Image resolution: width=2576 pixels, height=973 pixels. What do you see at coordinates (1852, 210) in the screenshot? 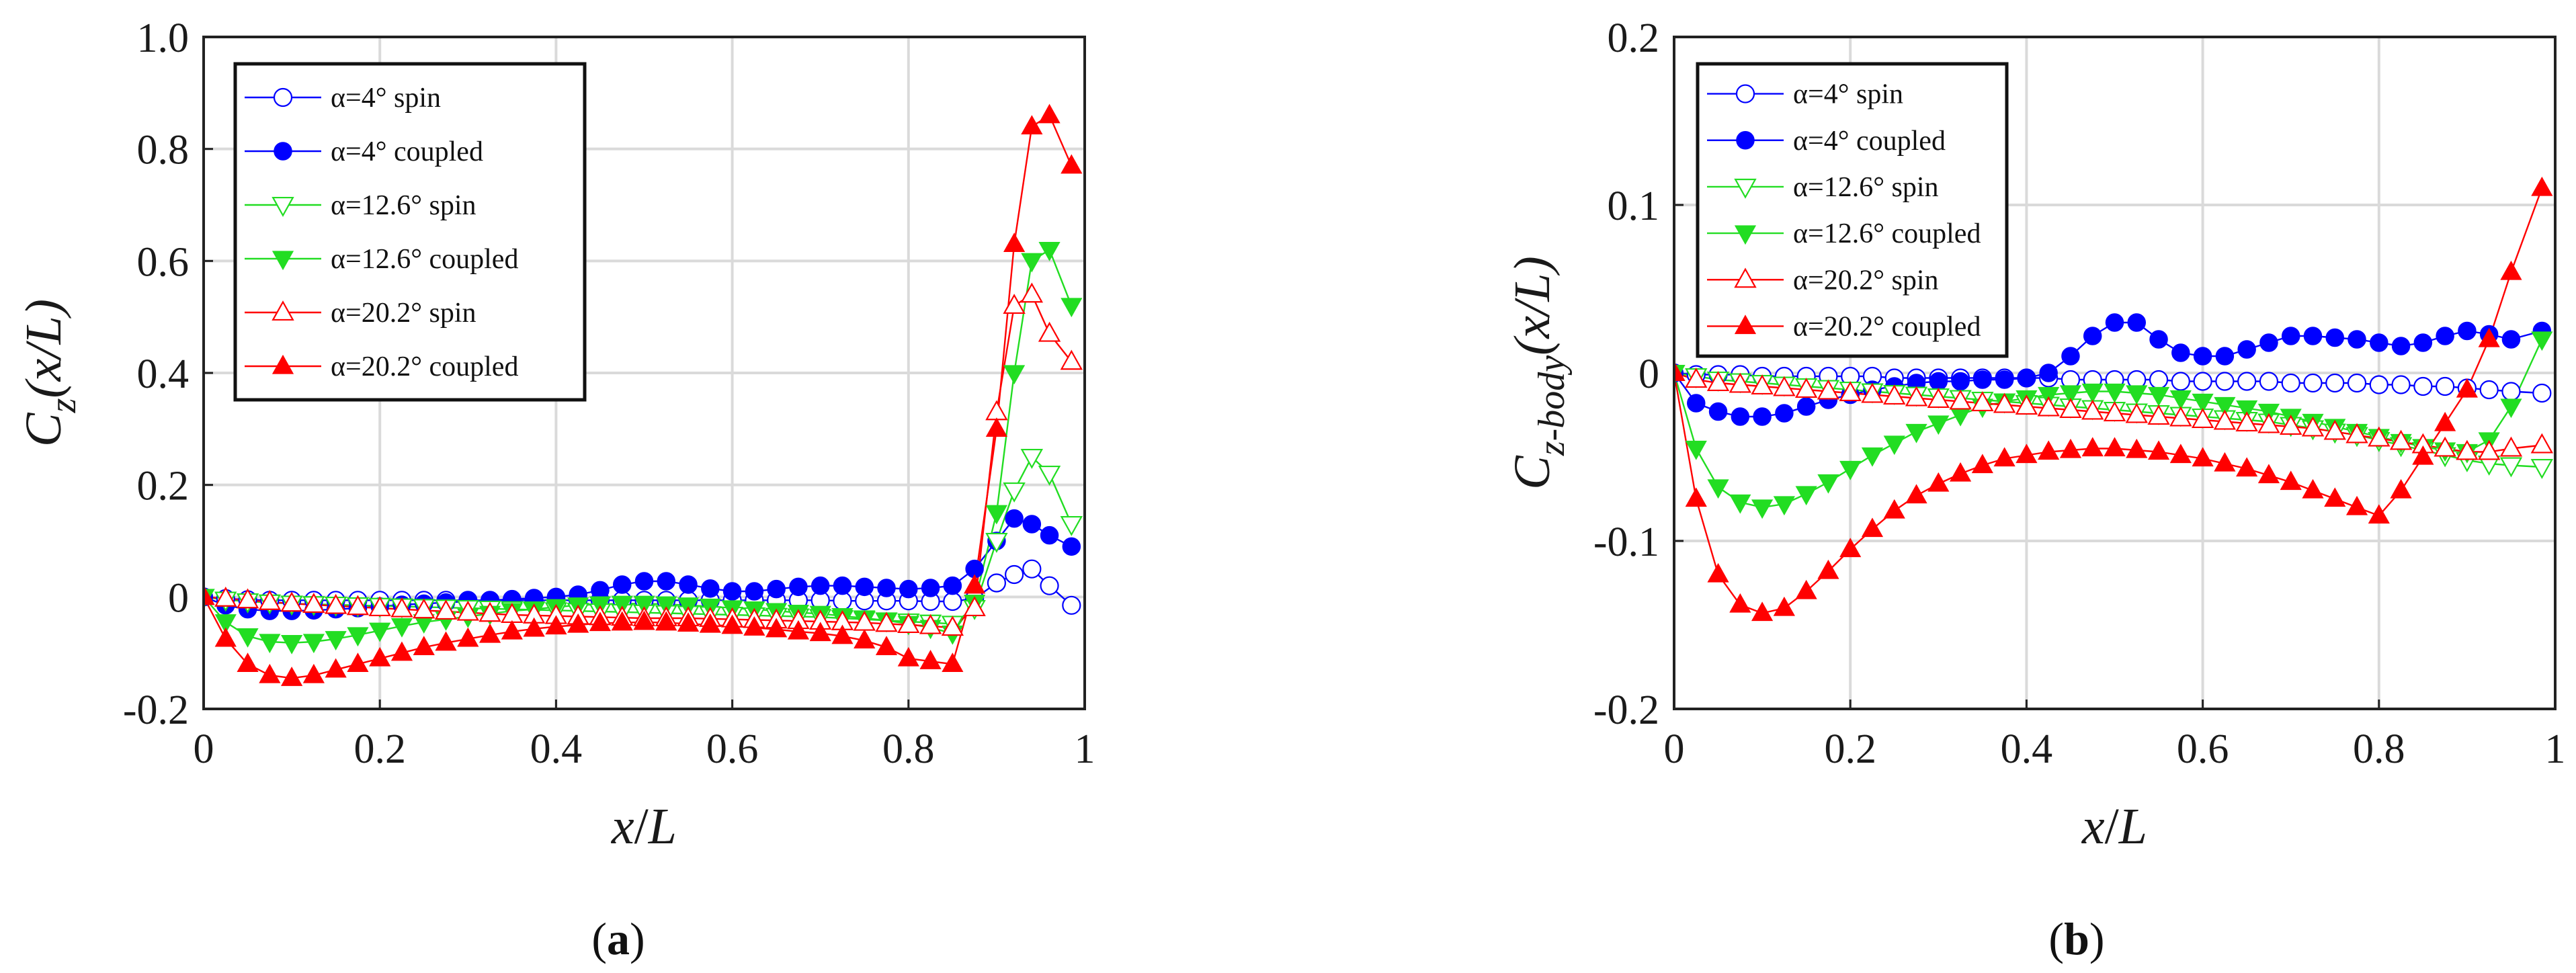
I see `legend-box` at bounding box center [1852, 210].